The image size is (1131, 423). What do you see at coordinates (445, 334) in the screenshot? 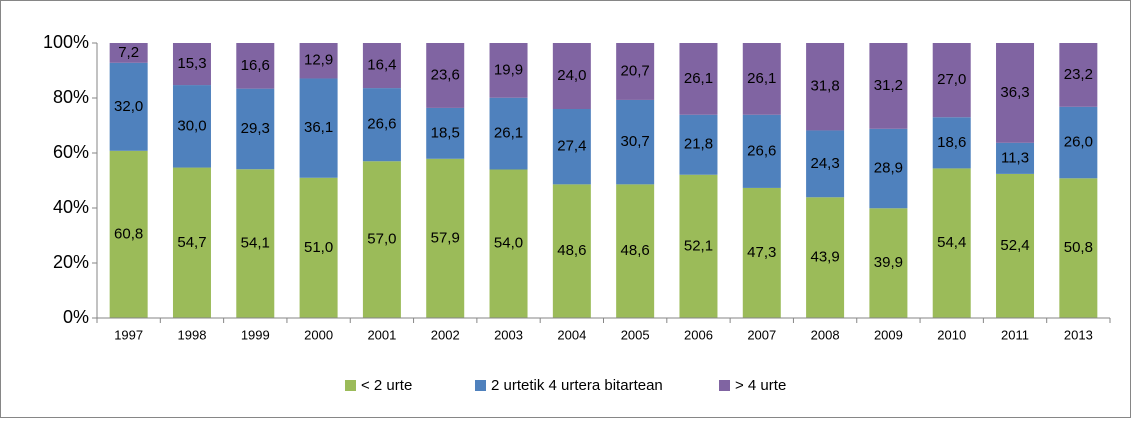
I see `x-tick-label: 2002` at bounding box center [445, 334].